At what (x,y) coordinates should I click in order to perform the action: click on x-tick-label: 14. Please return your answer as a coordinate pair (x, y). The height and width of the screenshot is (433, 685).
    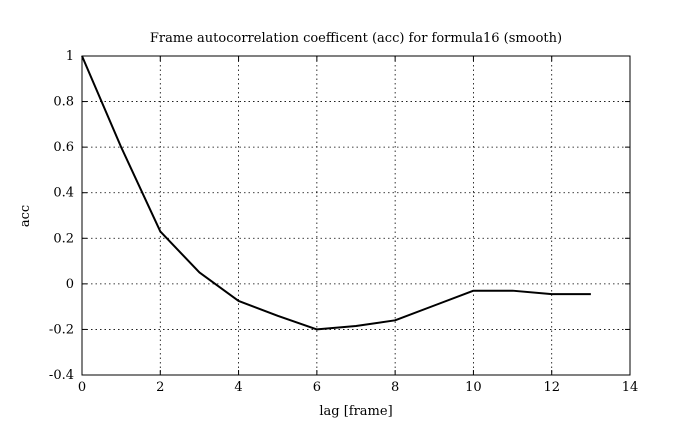
    Looking at the image, I should click on (630, 387).